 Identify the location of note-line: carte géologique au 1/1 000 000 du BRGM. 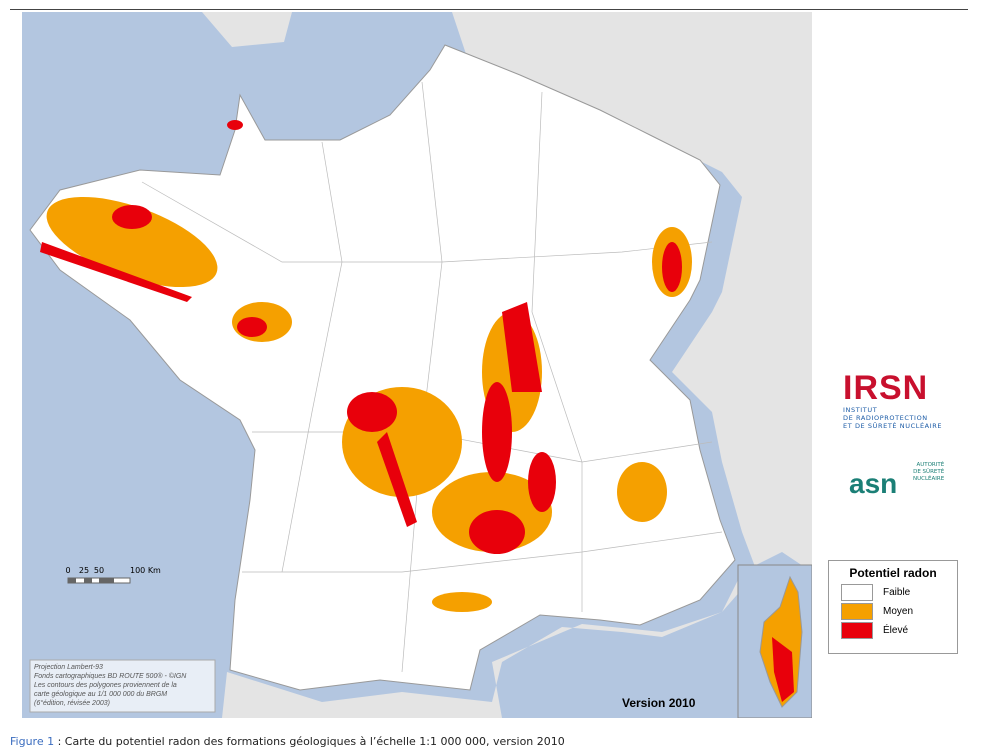
(100, 694).